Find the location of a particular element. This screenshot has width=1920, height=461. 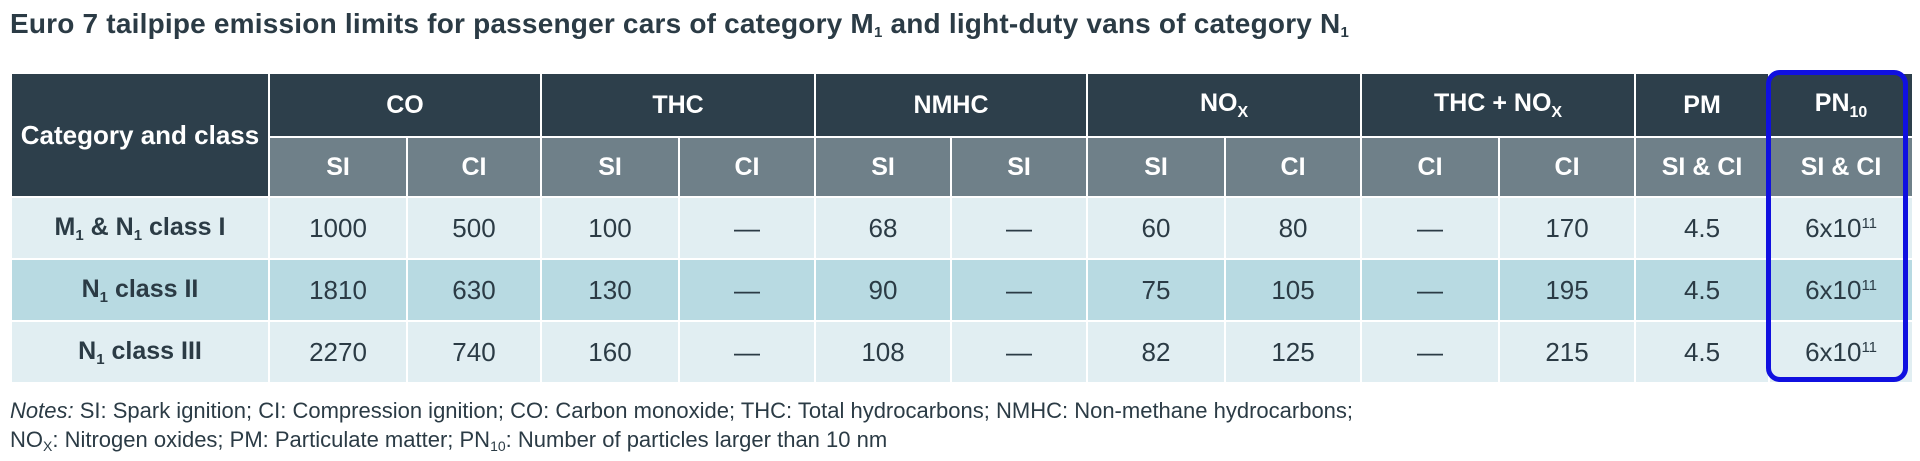

title-subscript-b: 1 is located at coordinates (1345, 32).